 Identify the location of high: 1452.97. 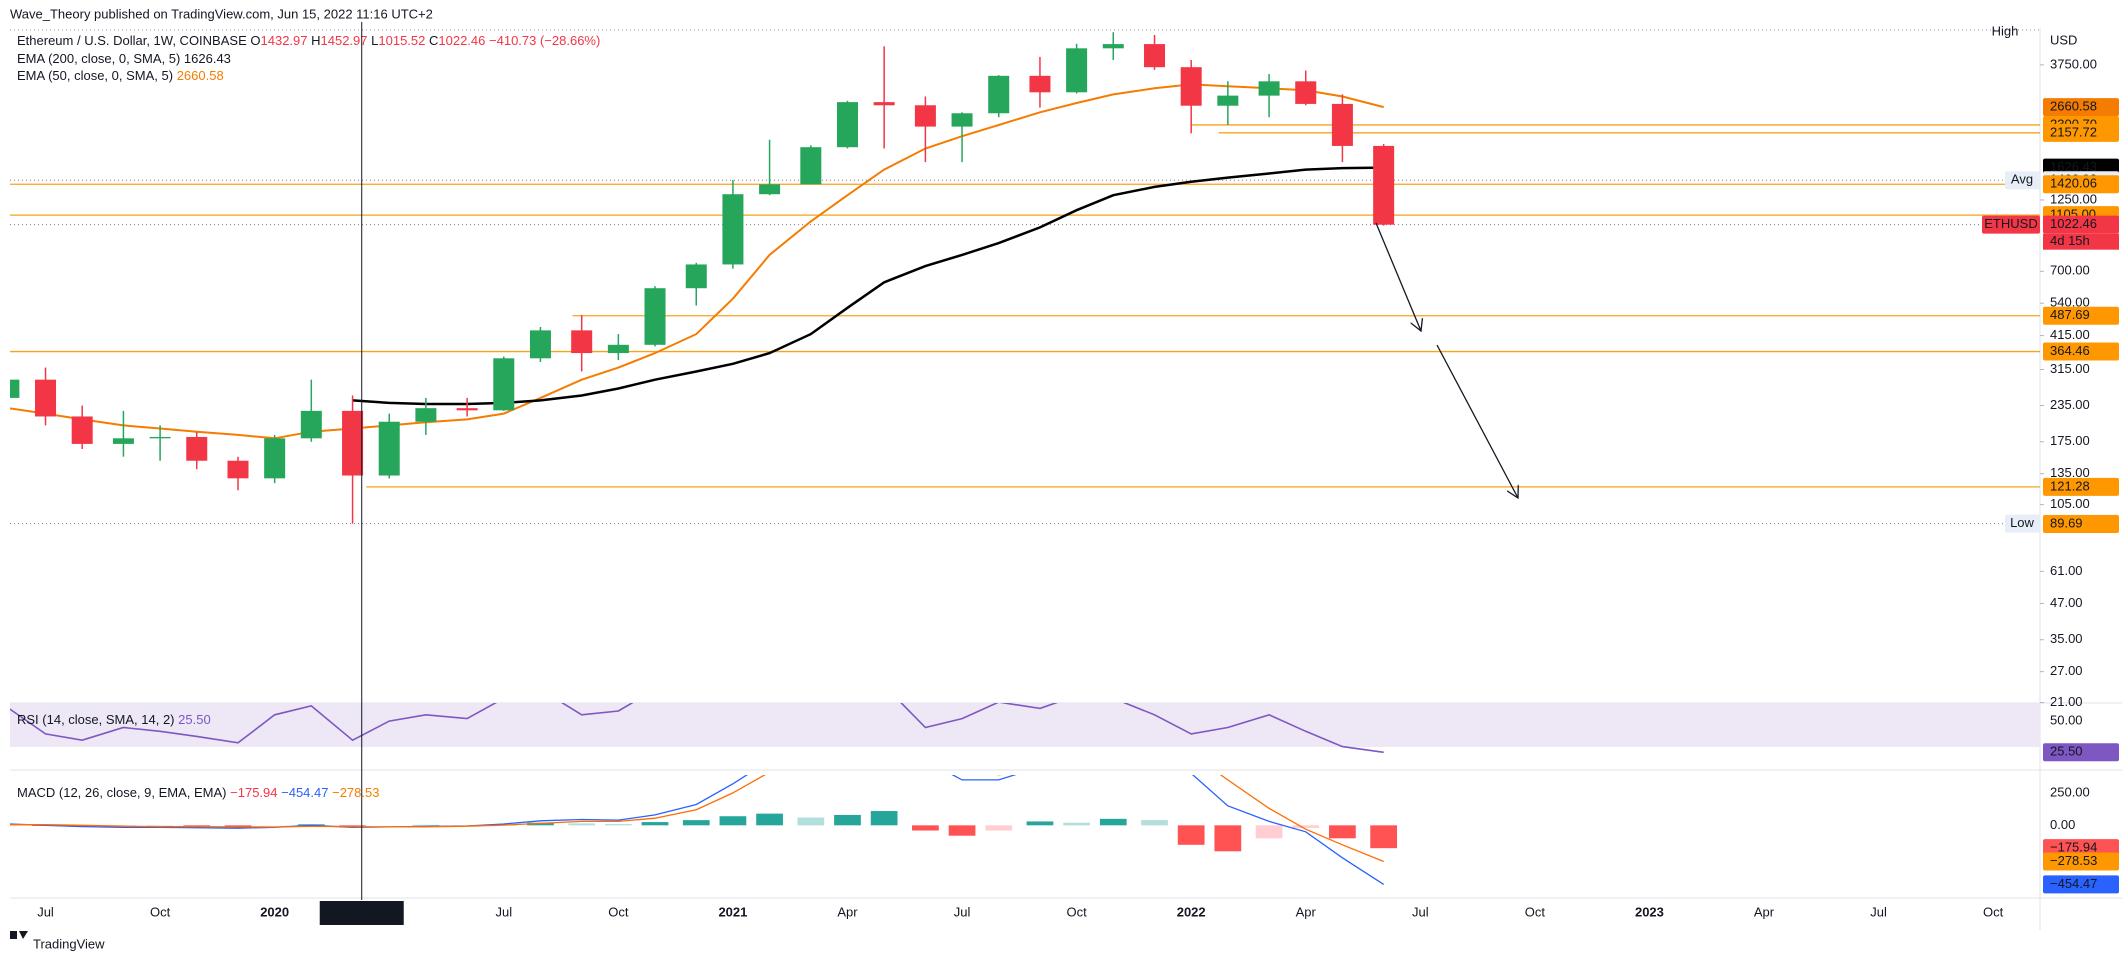
(344, 40).